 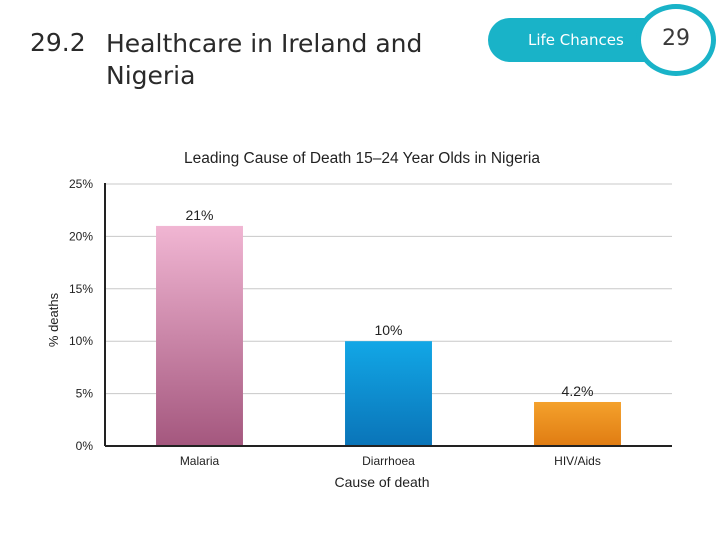 I want to click on chapter-number-badge: 29, so click(x=676, y=40).